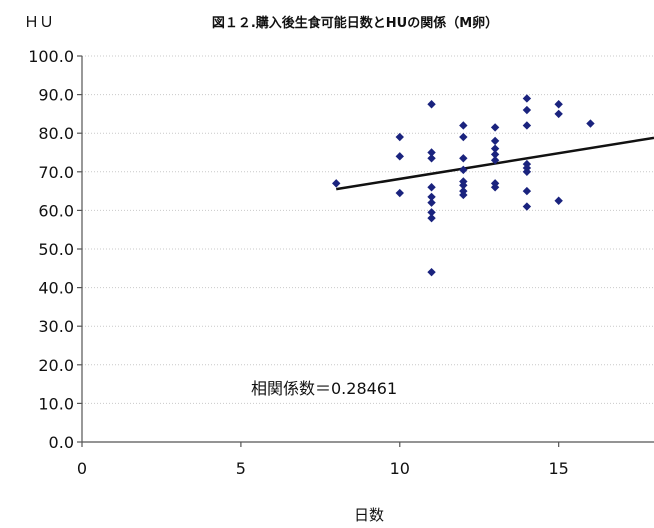 The height and width of the screenshot is (528, 654). I want to click on y-tick-label: 70.0, so click(56, 172).